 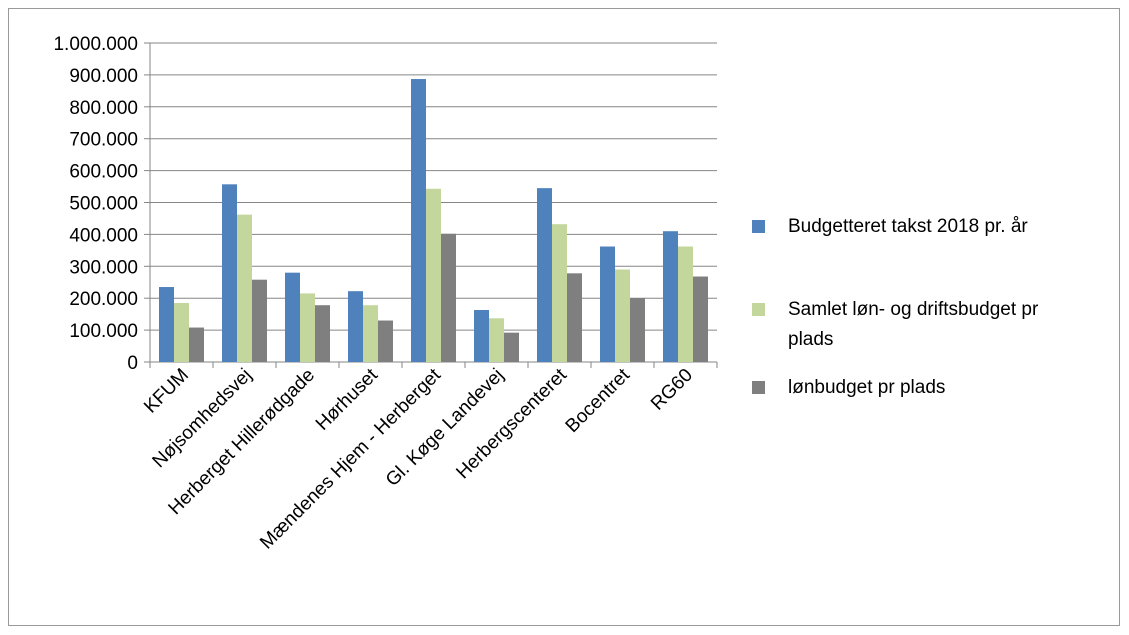 I want to click on y-tick-label: 100.000, so click(x=103, y=331).